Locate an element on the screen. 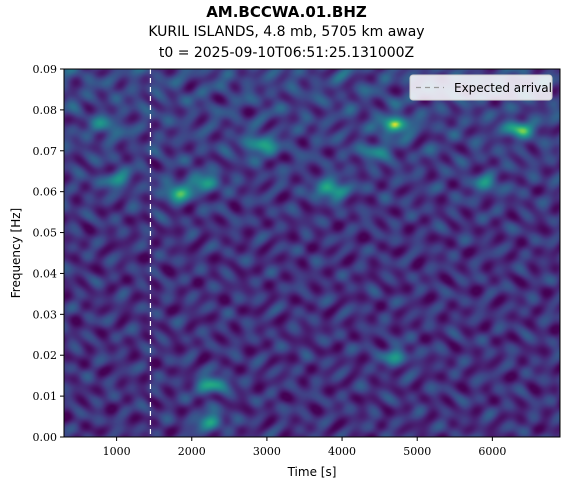  y-axis-label: Frequency [Hz] is located at coordinates (16, 253).